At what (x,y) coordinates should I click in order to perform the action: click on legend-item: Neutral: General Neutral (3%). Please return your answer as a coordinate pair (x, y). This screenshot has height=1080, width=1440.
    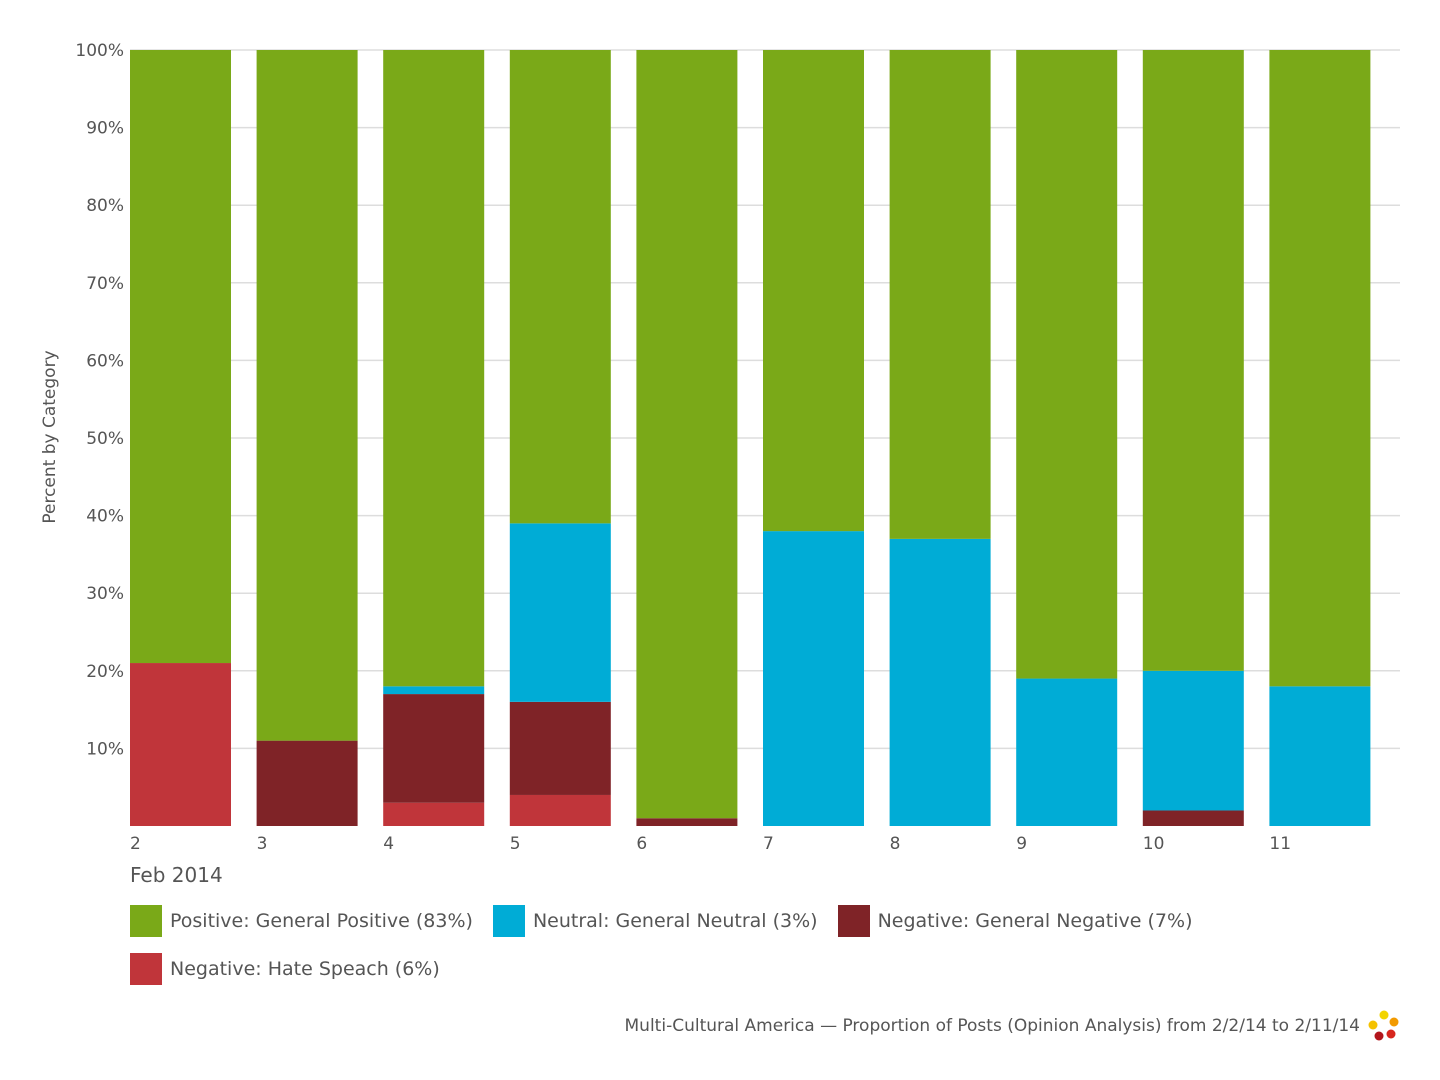
    Looking at the image, I should click on (655, 921).